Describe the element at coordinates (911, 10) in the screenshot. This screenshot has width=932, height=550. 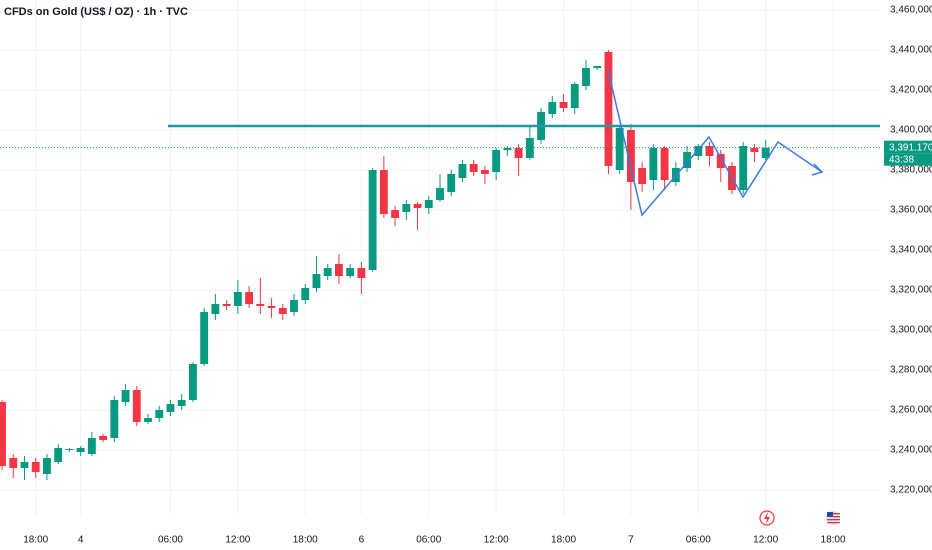
I see `y-tick-label: 3,460,000` at that location.